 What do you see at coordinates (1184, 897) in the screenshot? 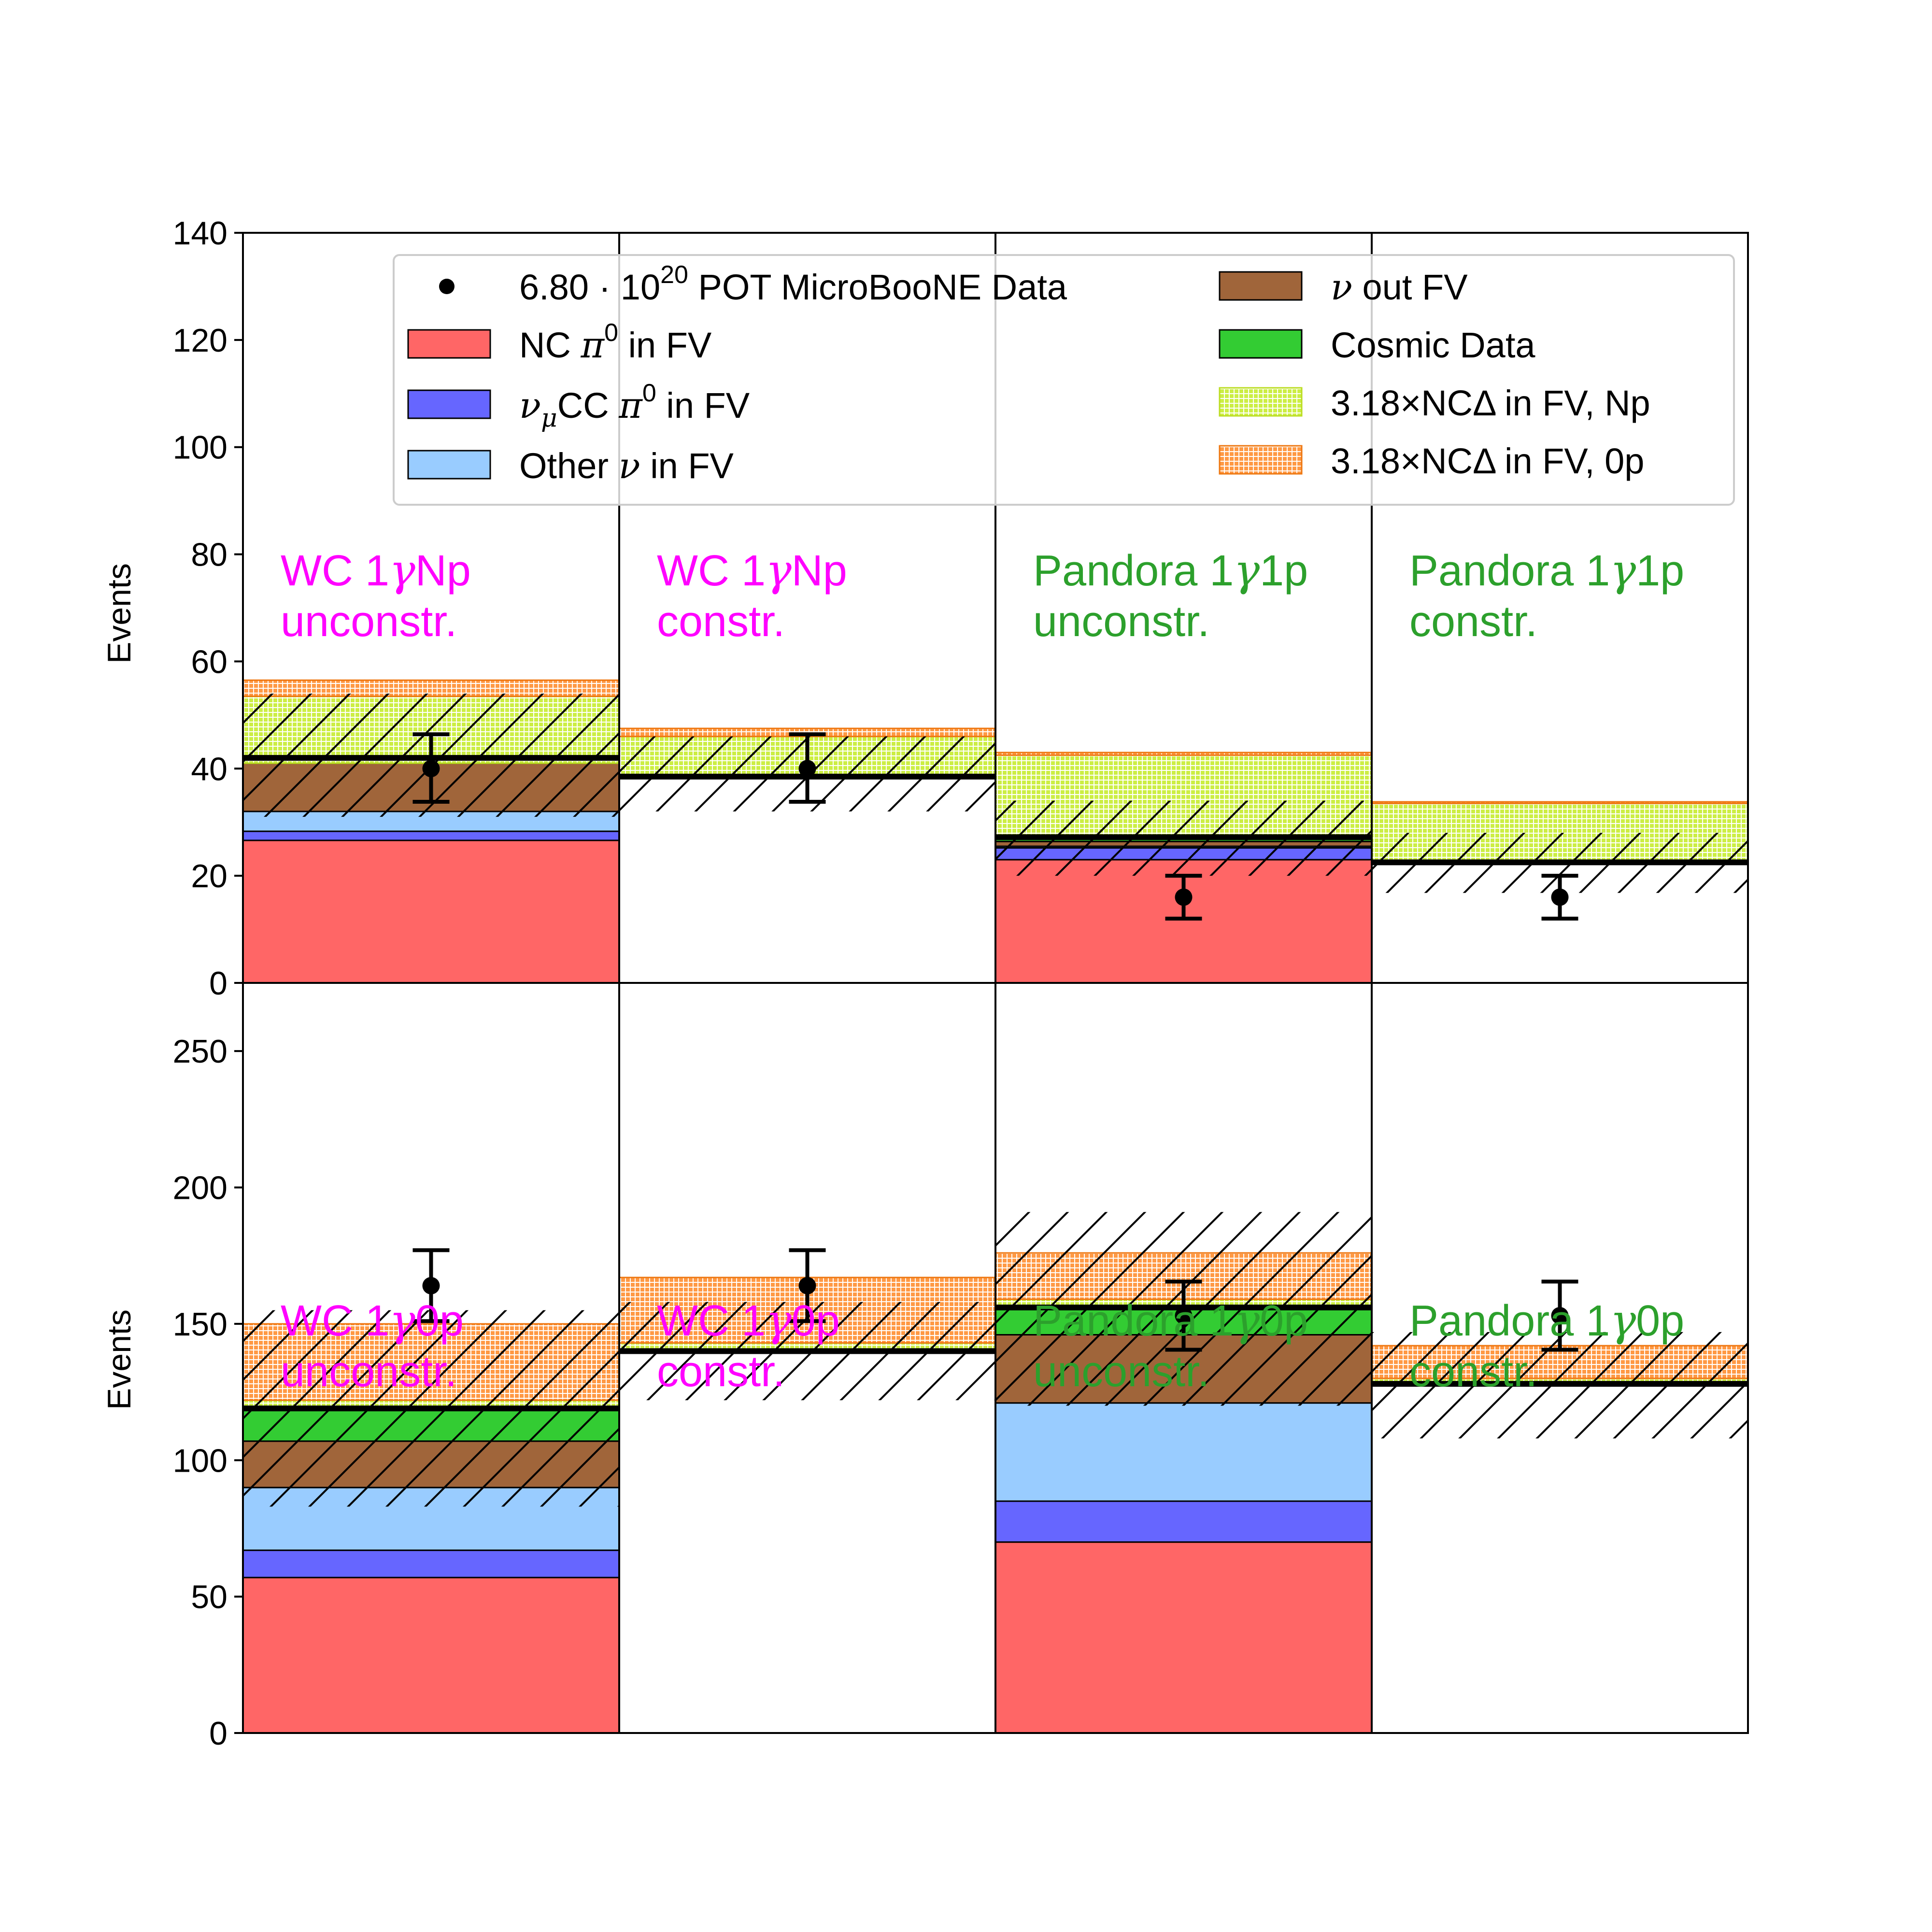
I see `data-point-r0c2` at bounding box center [1184, 897].